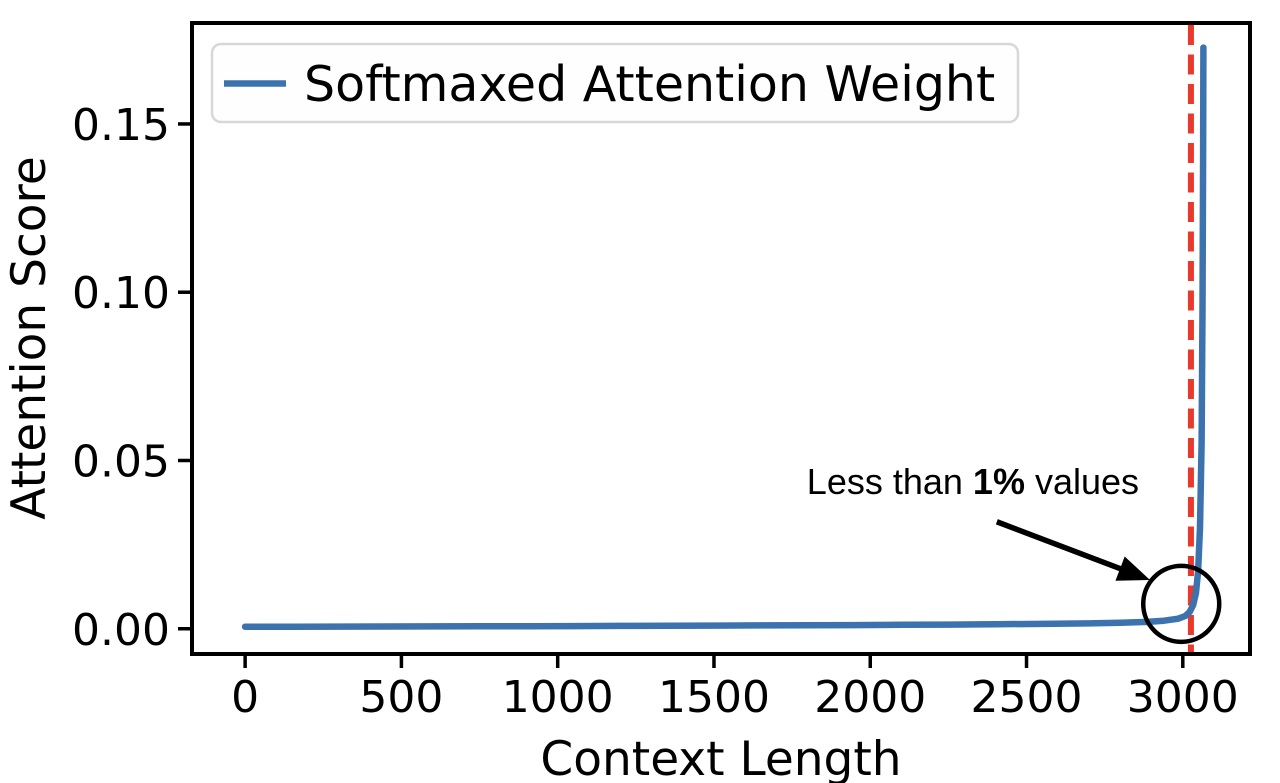 The image size is (1280, 783). I want to click on x-tick-label: 500, so click(401, 697).